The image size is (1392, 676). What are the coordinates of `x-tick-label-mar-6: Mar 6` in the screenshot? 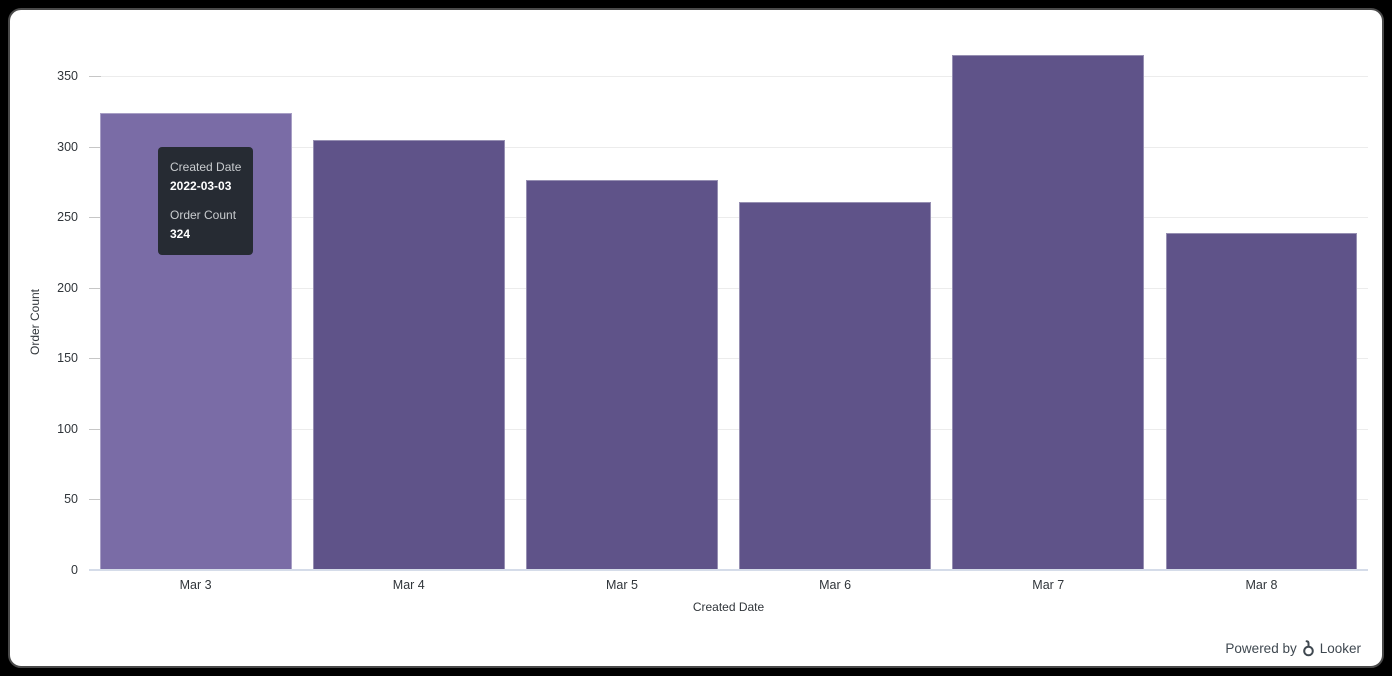 It's located at (835, 585).